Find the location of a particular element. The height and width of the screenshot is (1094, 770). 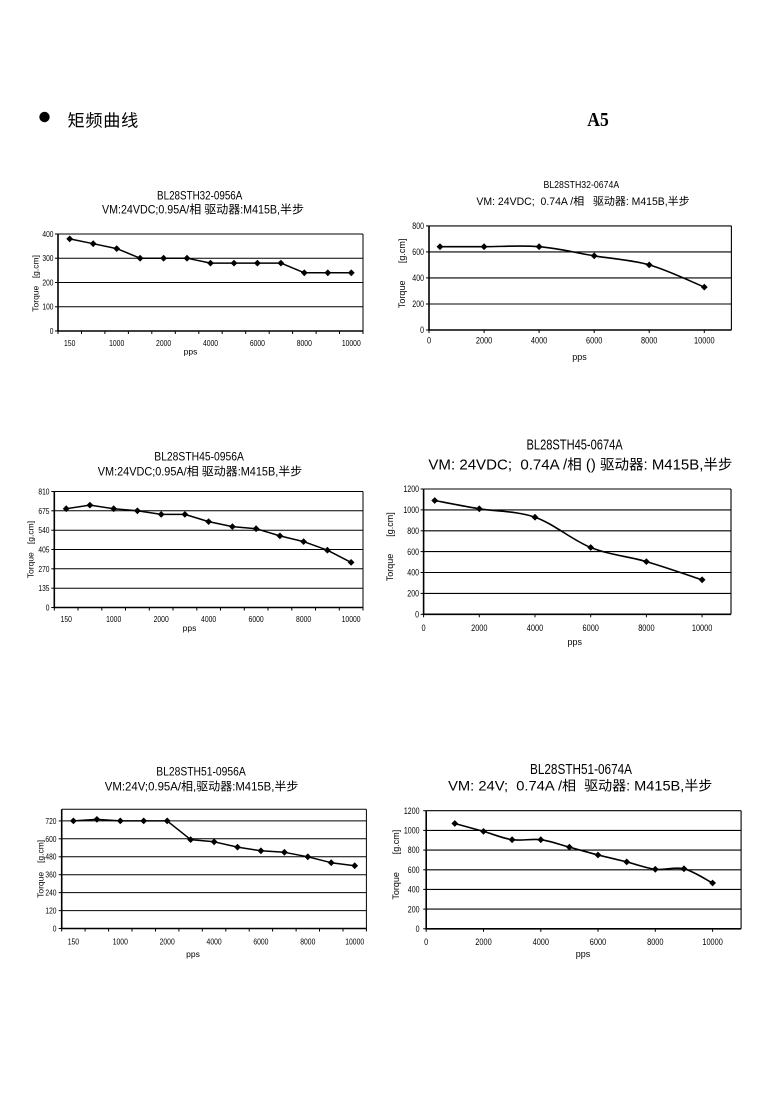

svg-text: 675 is located at coordinates (43, 511).